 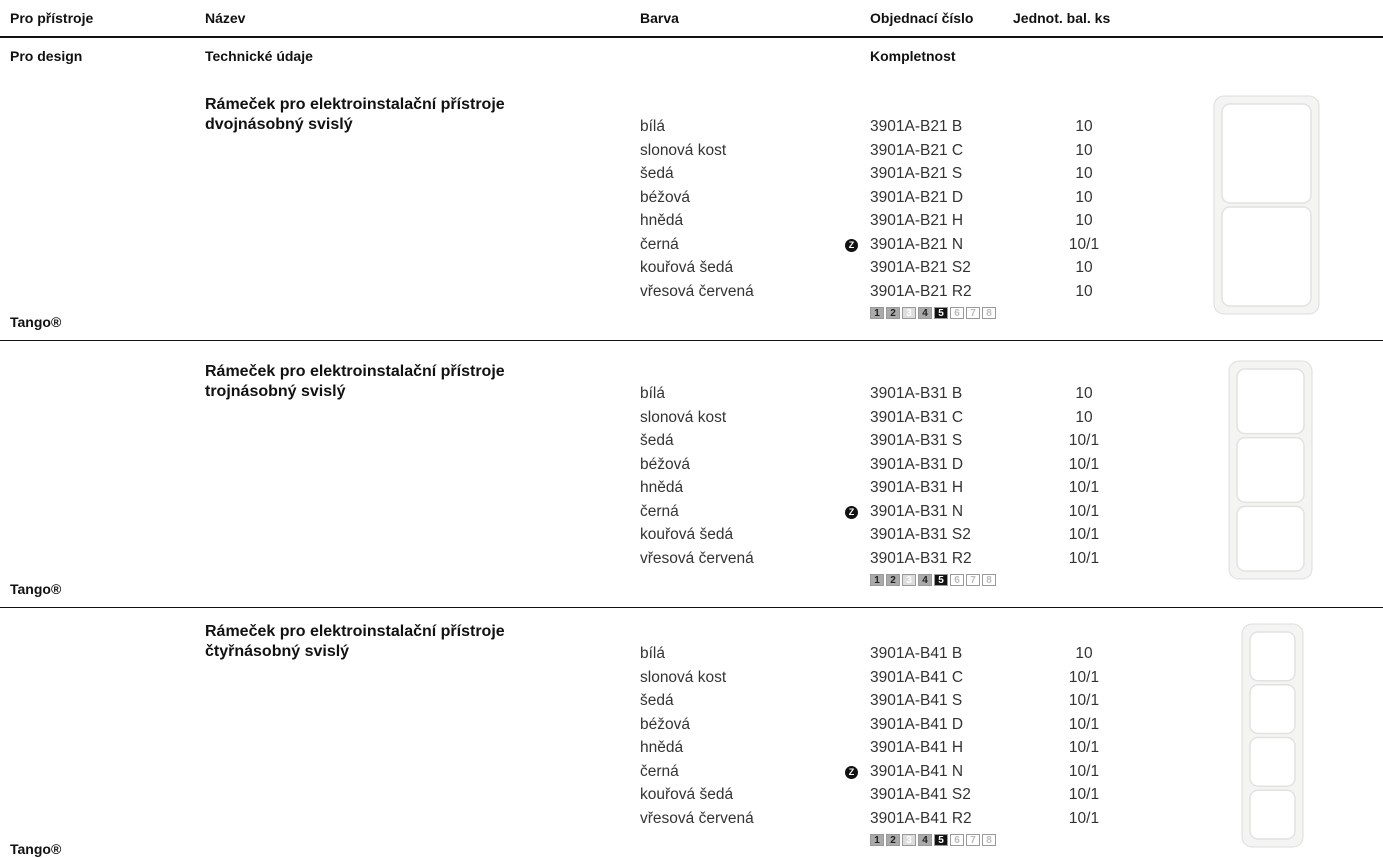 What do you see at coordinates (917, 677) in the screenshot?
I see `order-code: 3901A-B41 C` at bounding box center [917, 677].